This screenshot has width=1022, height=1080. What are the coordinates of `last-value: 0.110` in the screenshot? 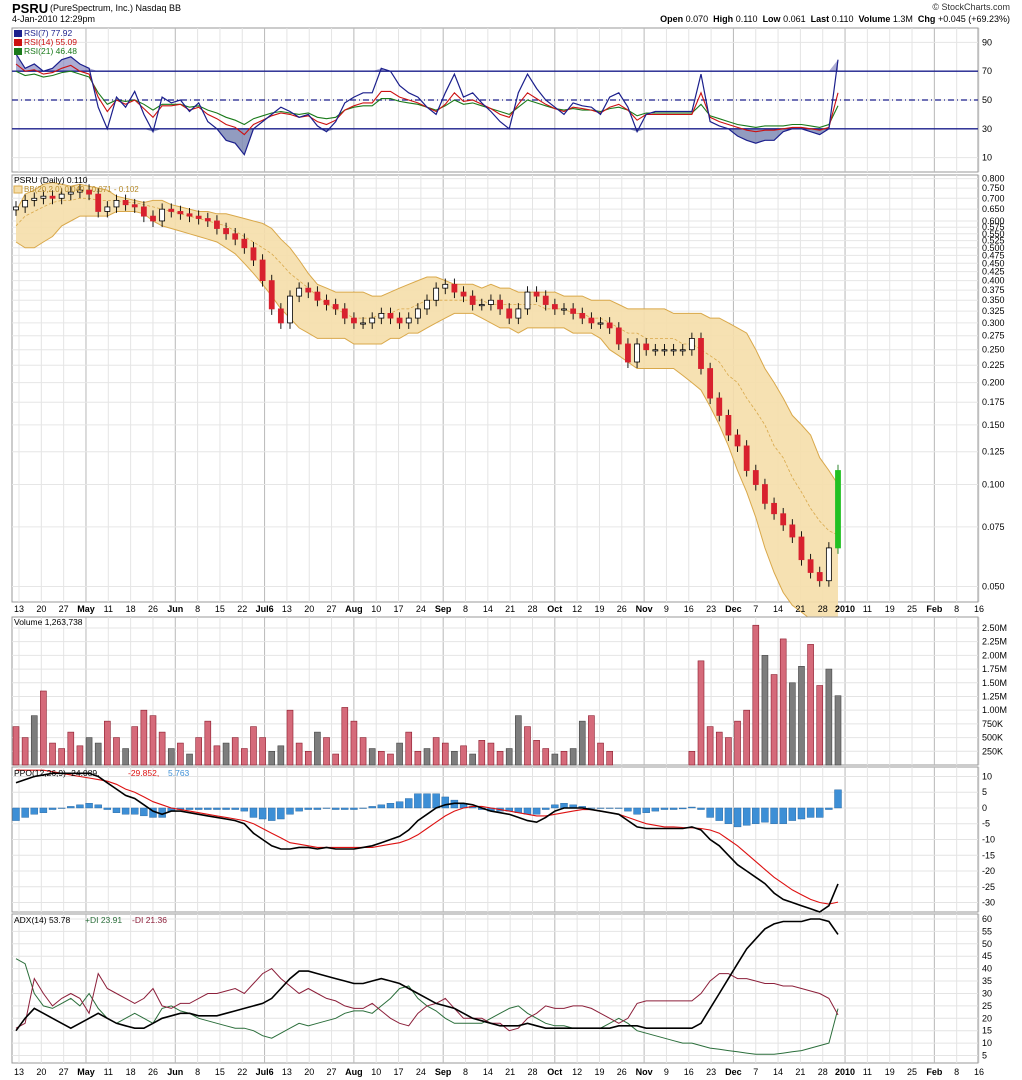 It's located at (842, 19).